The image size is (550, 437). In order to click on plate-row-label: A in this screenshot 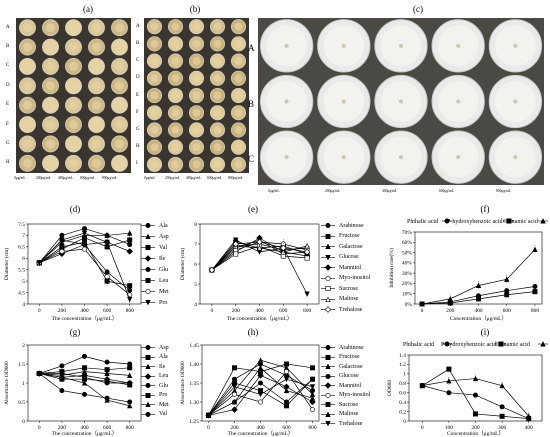, I will do `click(251, 47)`.